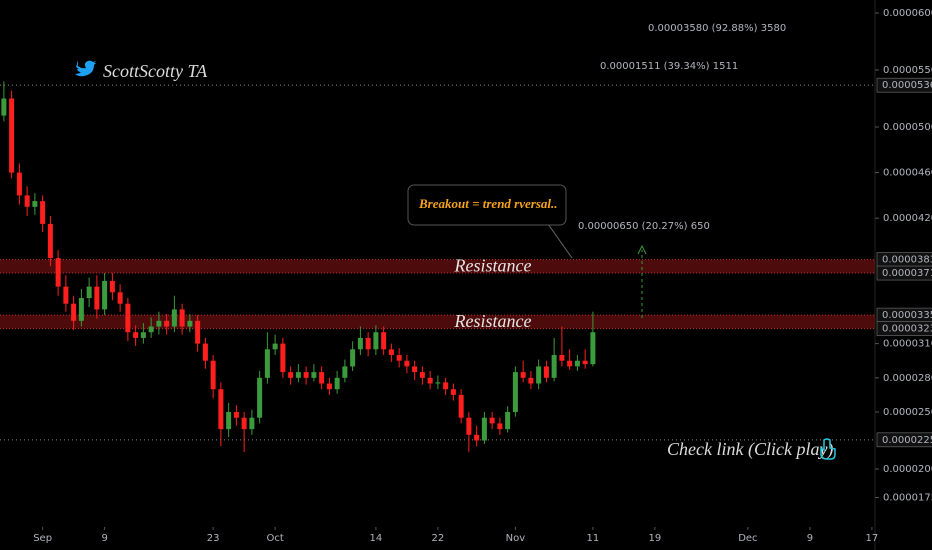 This screenshot has width=932, height=550. Describe the element at coordinates (907, 273) in the screenshot. I see `price-label: 0.00003719` at that location.